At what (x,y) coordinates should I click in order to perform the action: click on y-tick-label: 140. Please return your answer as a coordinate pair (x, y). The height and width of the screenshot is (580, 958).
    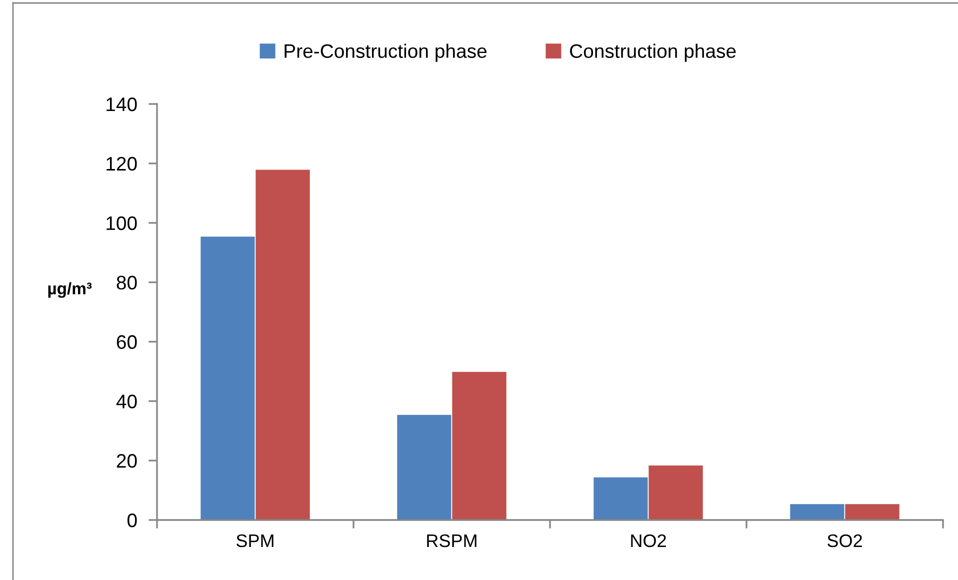
    Looking at the image, I should click on (121, 104).